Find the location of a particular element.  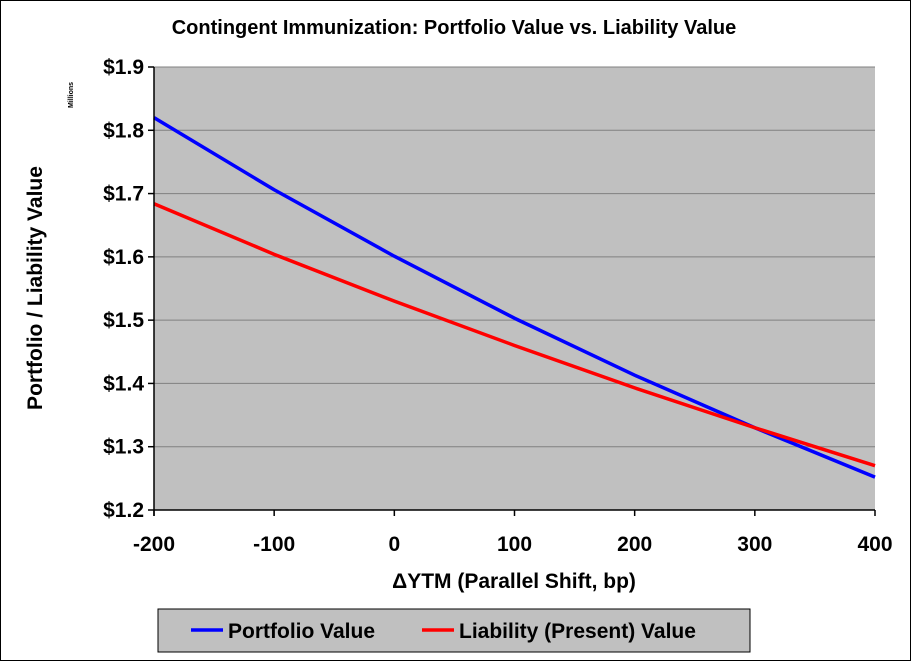

x-tick-labels: -200 -100 0 100 200 300 400 is located at coordinates (513, 544).